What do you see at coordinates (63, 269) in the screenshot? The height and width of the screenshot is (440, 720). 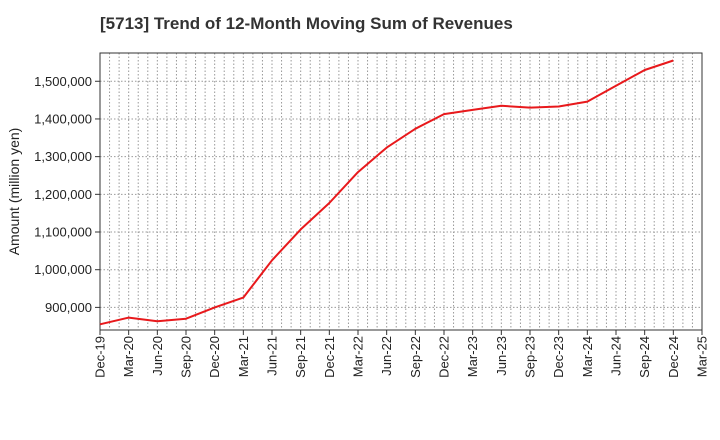 I see `y-tick-label: 1,000,000` at bounding box center [63, 269].